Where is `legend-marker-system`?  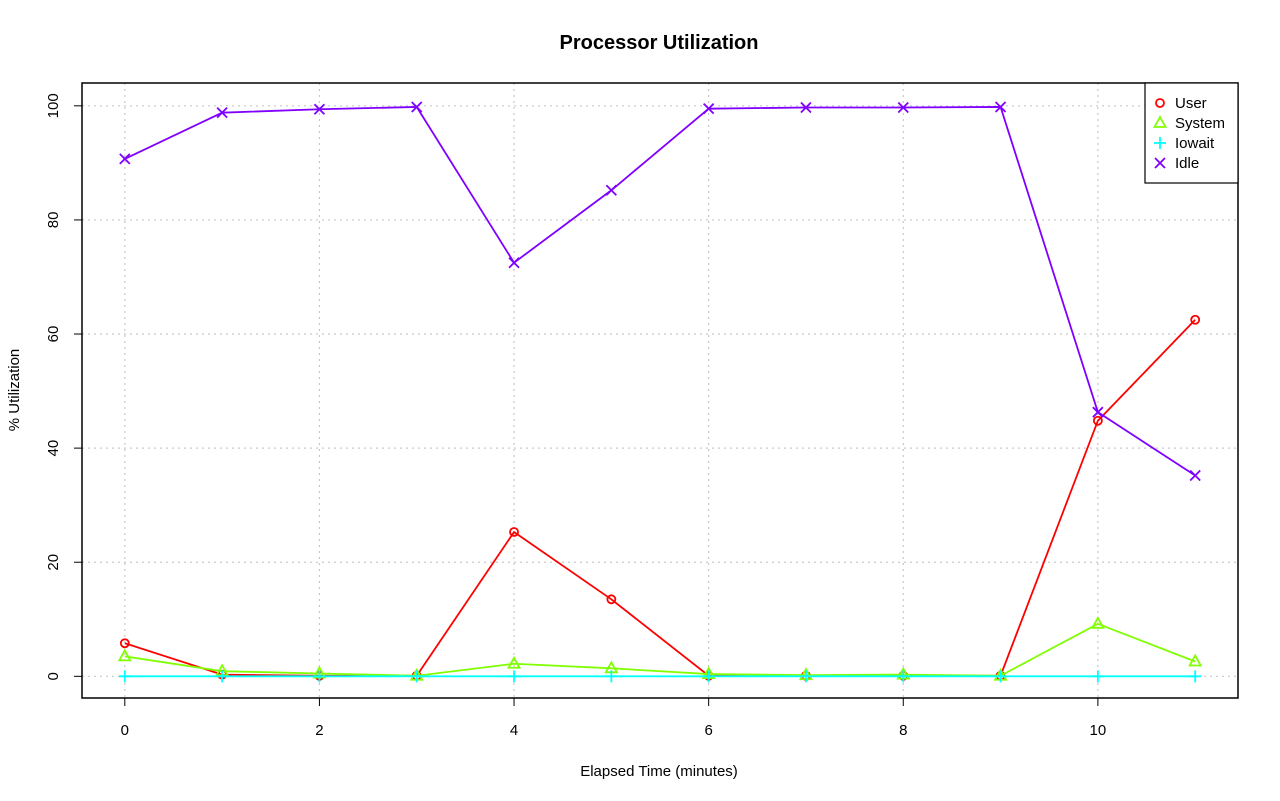 legend-marker-system is located at coordinates (1160, 121).